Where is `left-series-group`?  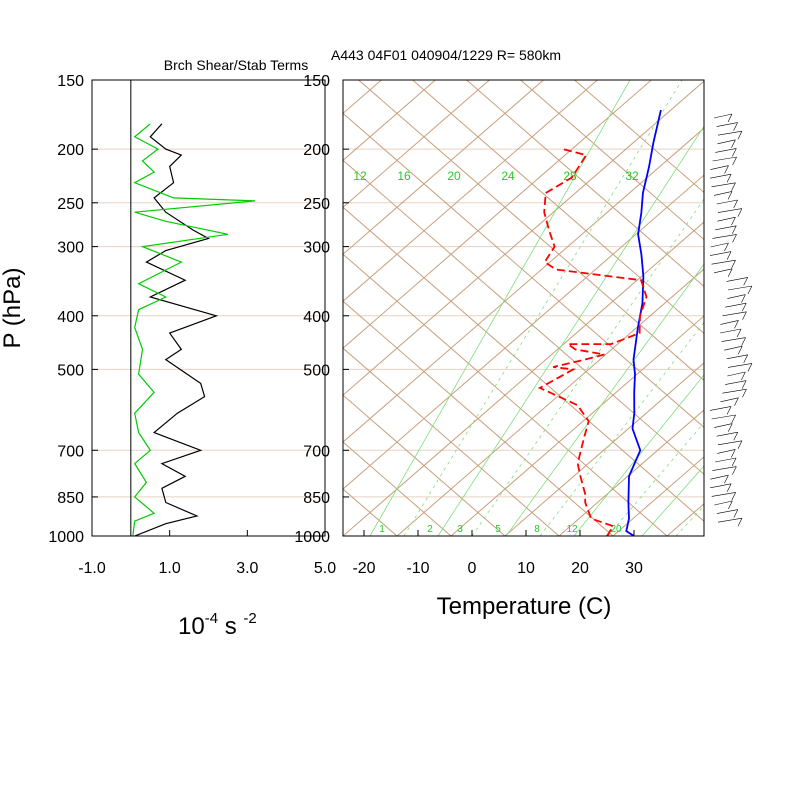 left-series-group is located at coordinates (194, 329).